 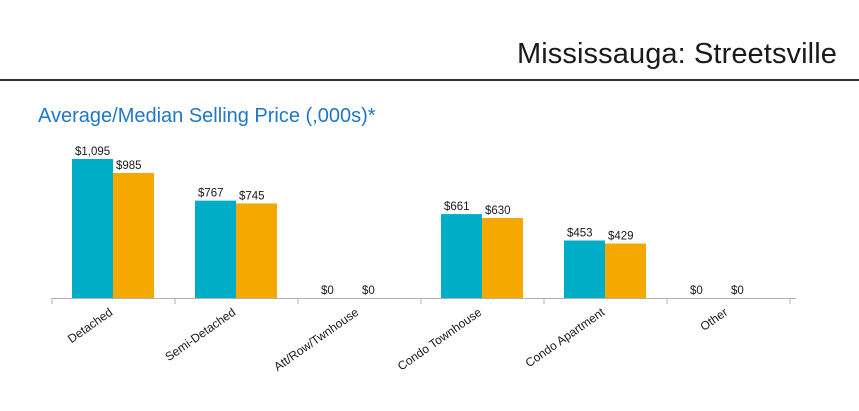 I want to click on data-label: $630, so click(x=498, y=211).